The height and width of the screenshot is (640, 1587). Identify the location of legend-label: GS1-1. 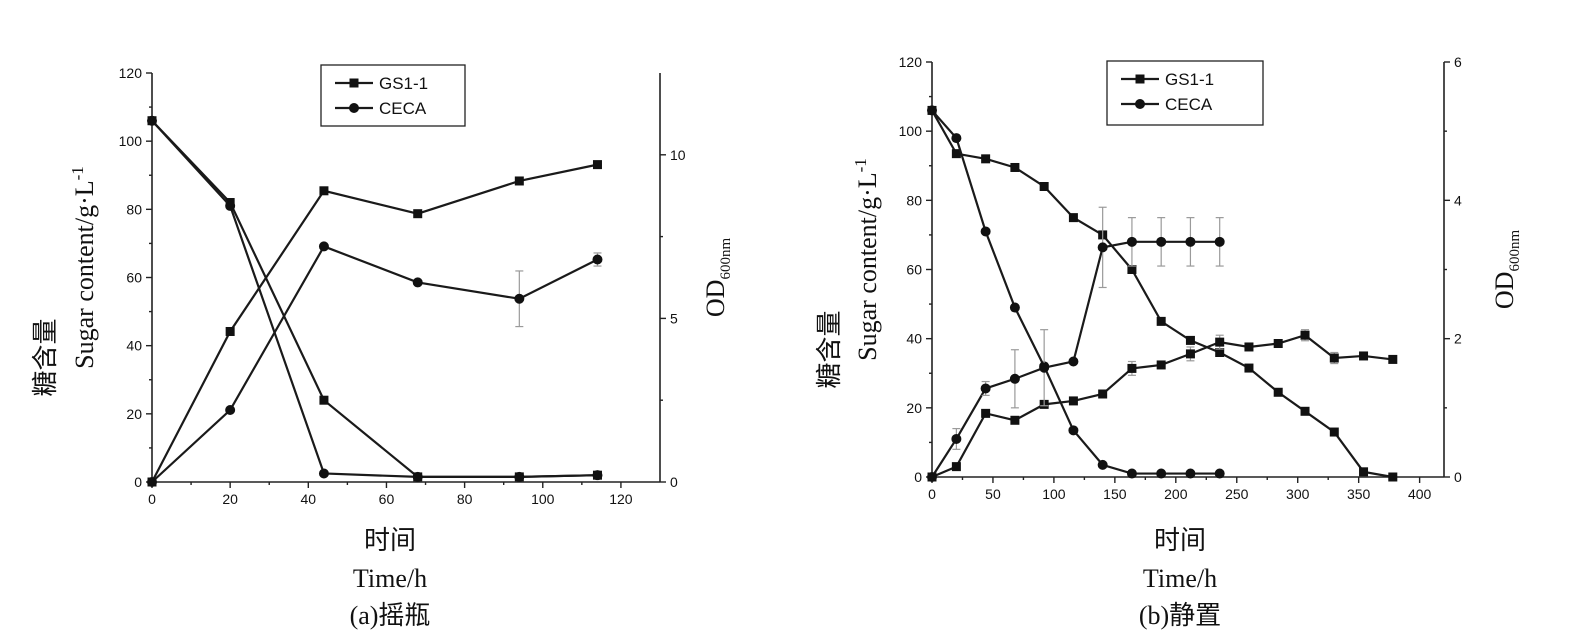
(403, 83).